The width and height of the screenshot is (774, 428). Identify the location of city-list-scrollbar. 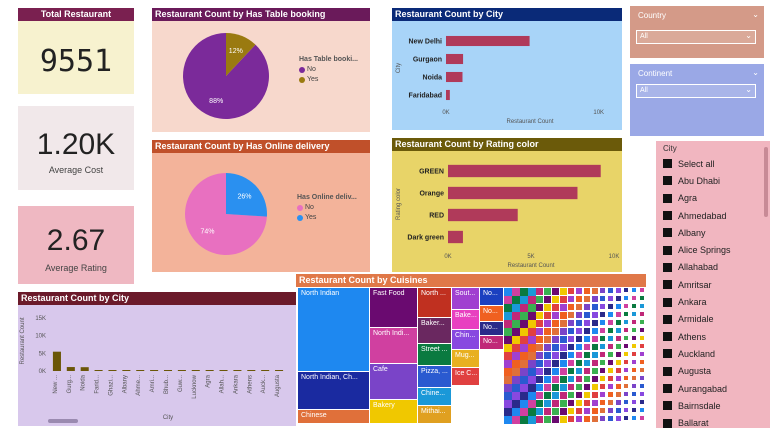
(766, 182).